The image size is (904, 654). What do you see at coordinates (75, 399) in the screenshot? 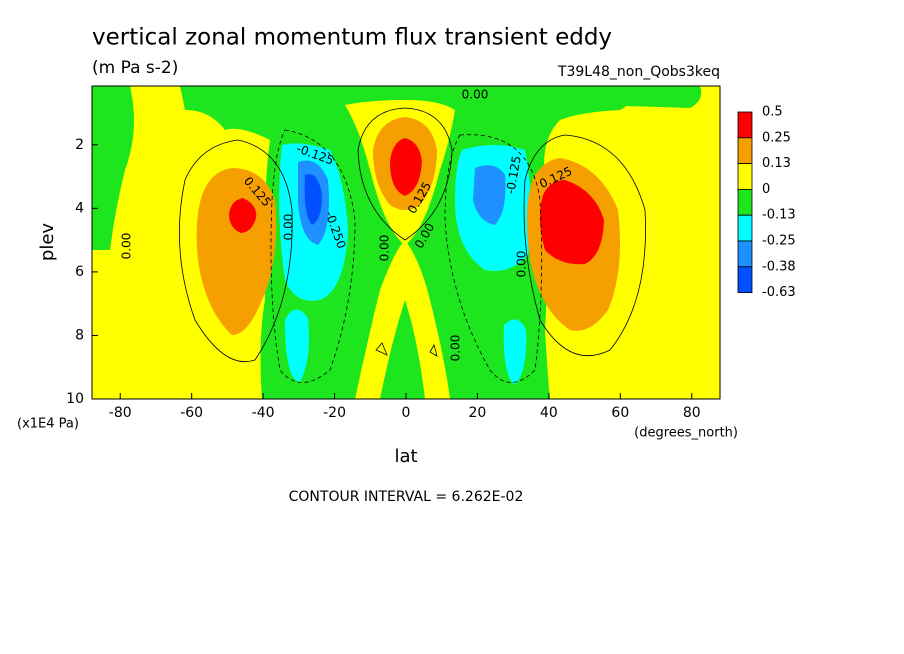
I see `y-tick-label: 10` at bounding box center [75, 399].